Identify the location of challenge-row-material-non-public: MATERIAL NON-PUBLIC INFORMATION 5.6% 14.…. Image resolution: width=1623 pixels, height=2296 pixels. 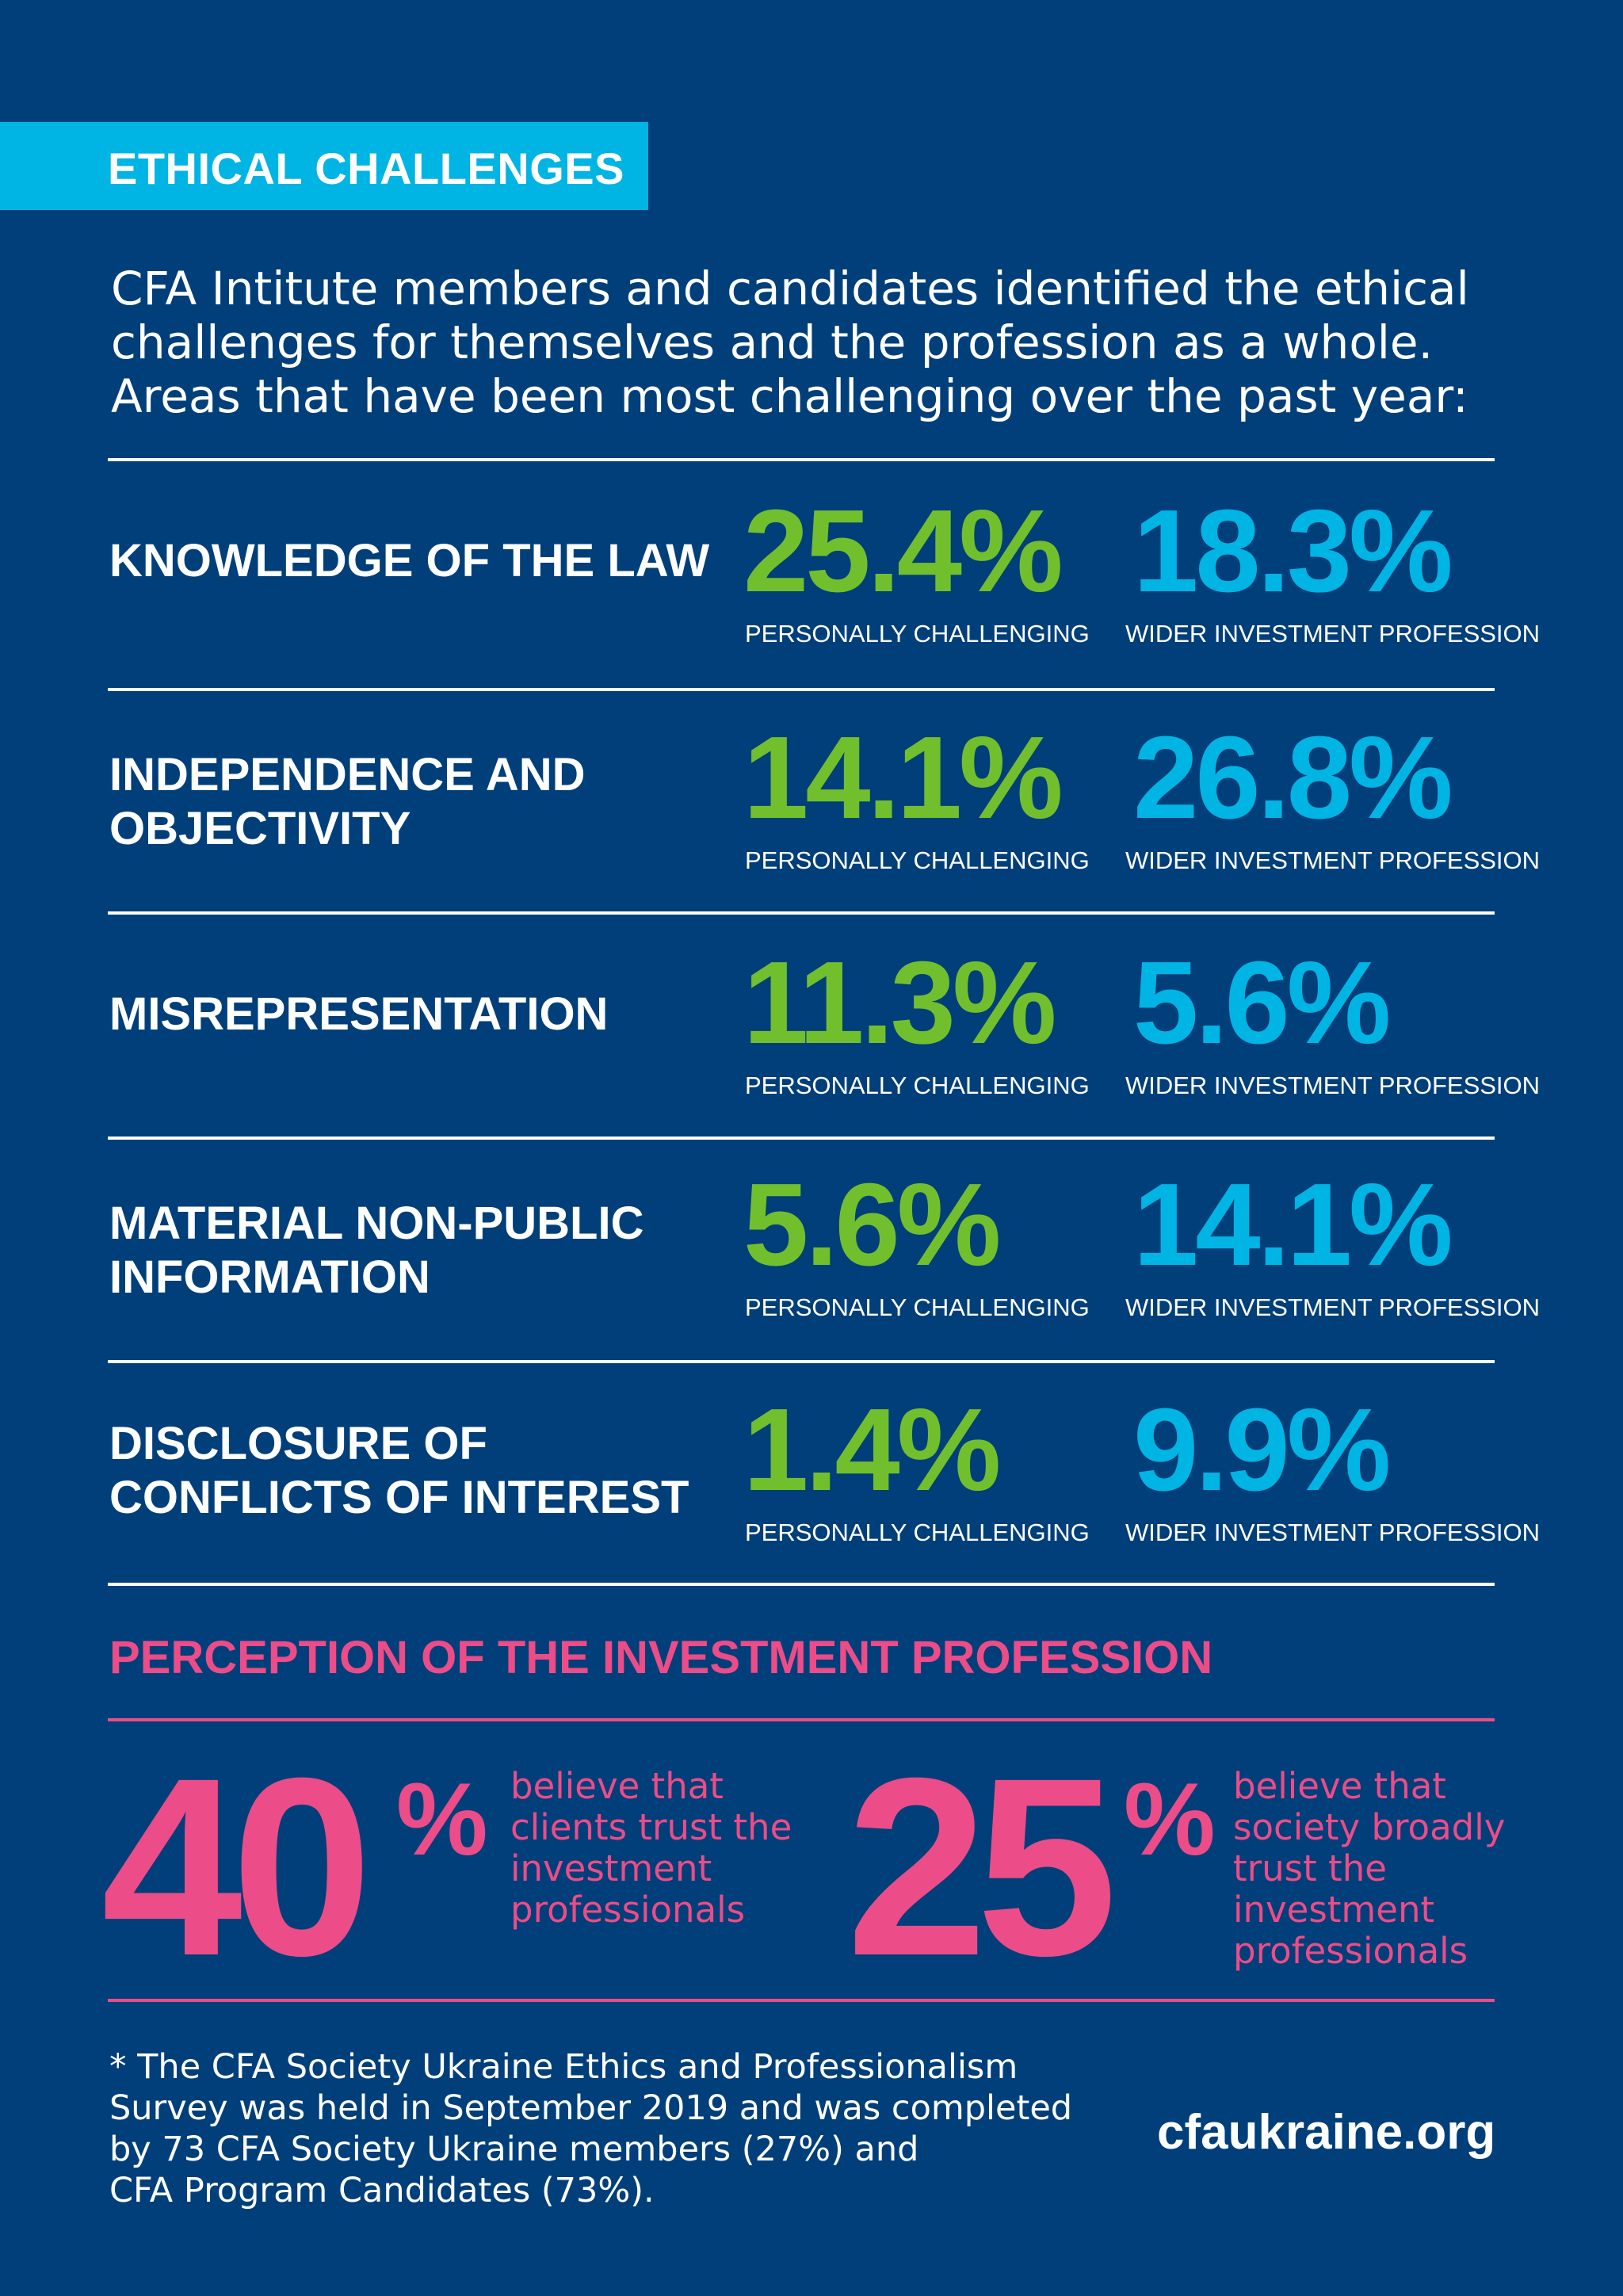
(811, 1251).